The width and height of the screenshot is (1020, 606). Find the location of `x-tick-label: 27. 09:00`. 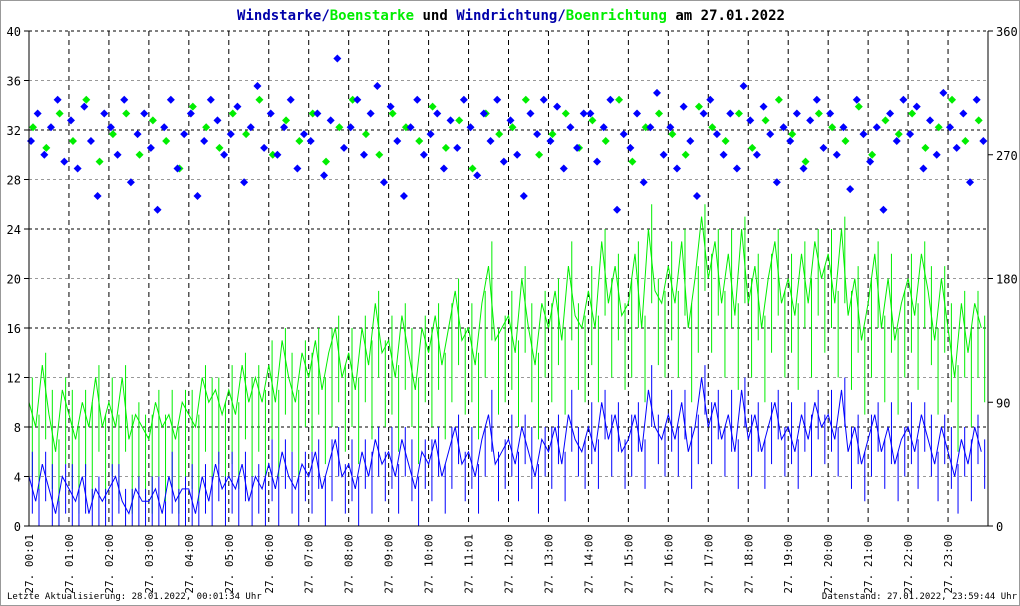

x-tick-label: 27. 09:00 is located at coordinates (389, 564).